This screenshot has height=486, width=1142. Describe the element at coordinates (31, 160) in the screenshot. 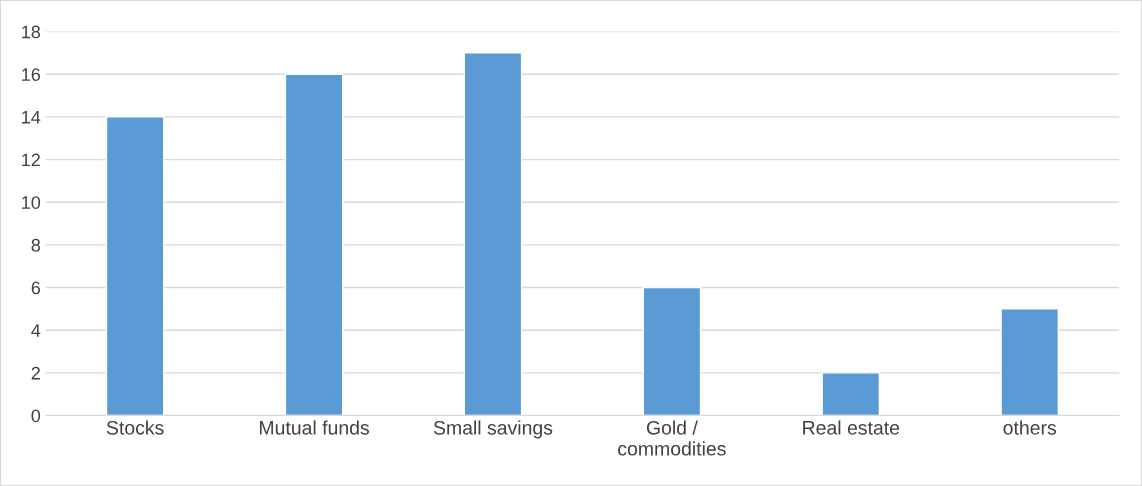

I see `y-tick-label: 12` at that location.